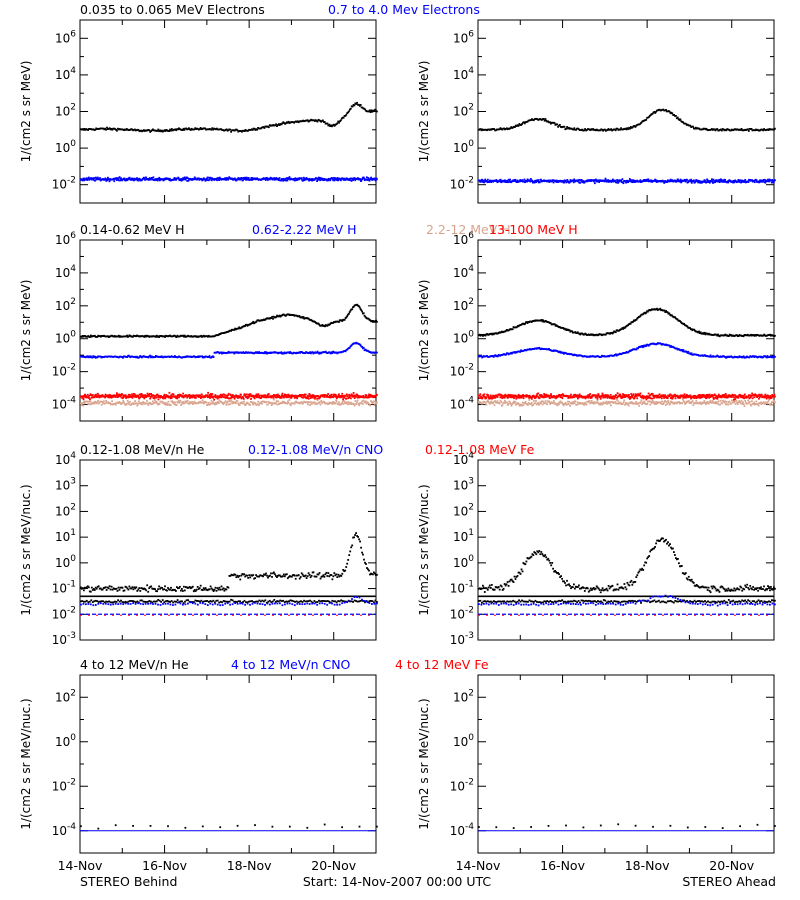  I want to click on legend-electron-high: 0.7 to 4.0 Mev Electrons, so click(404, 9).